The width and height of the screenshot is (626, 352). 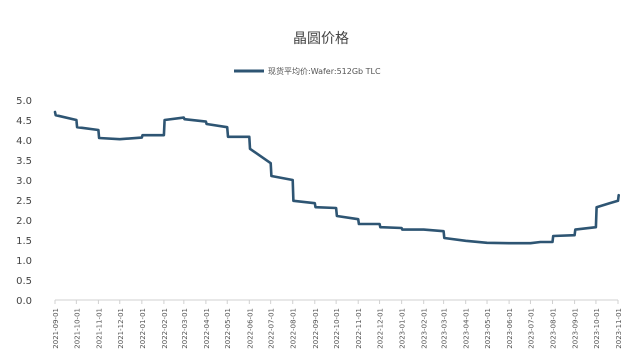 What do you see at coordinates (24, 101) in the screenshot?
I see `y-tick-label: 5.0` at bounding box center [24, 101].